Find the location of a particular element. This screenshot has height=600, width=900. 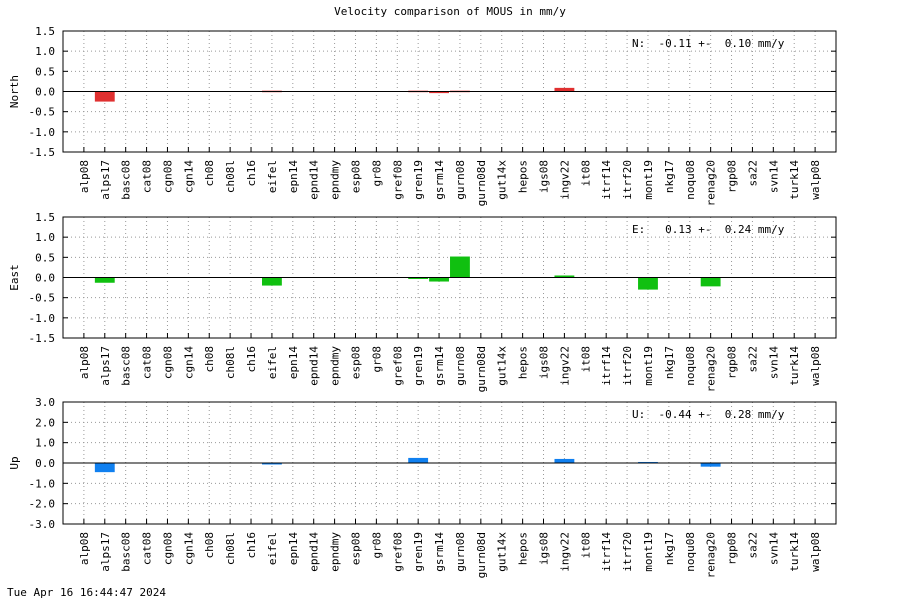

y-axis-label: East is located at coordinates (14, 277).